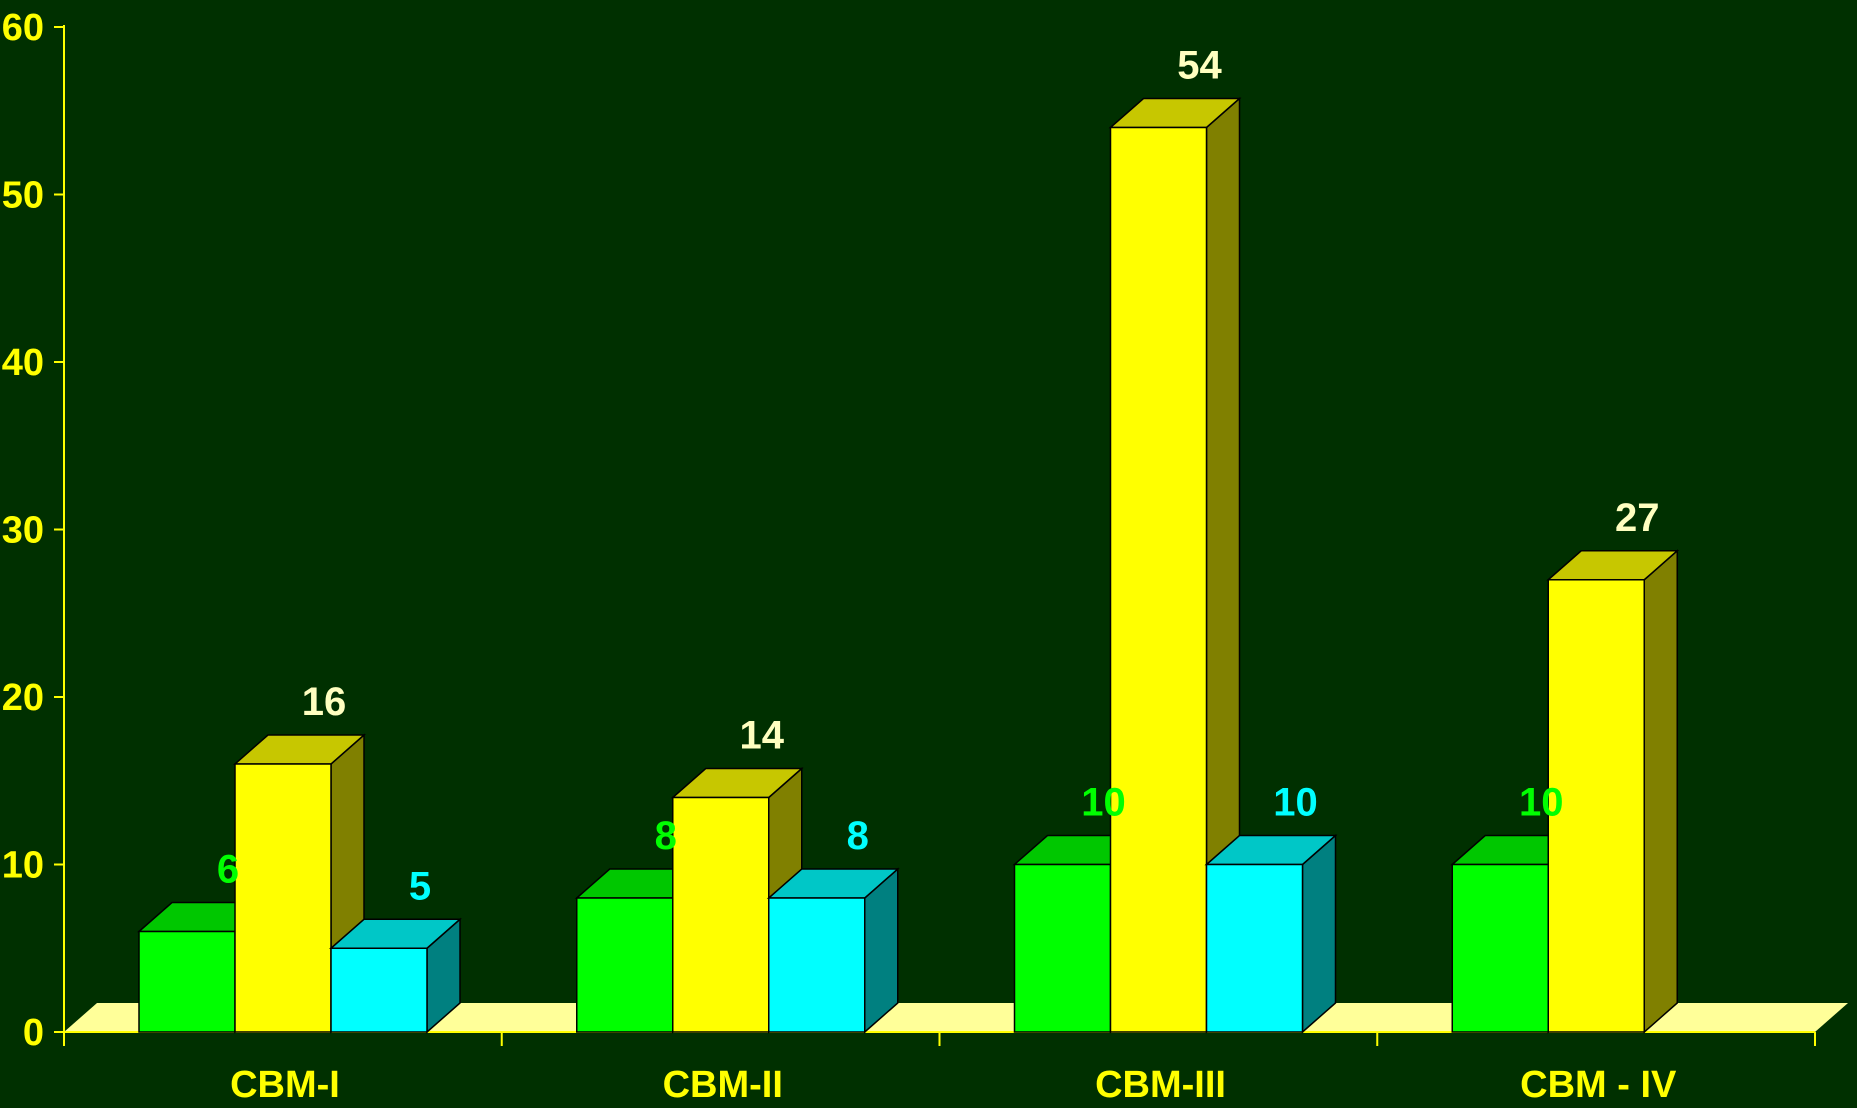  I want to click on y-tick-label: 50, so click(23, 196).